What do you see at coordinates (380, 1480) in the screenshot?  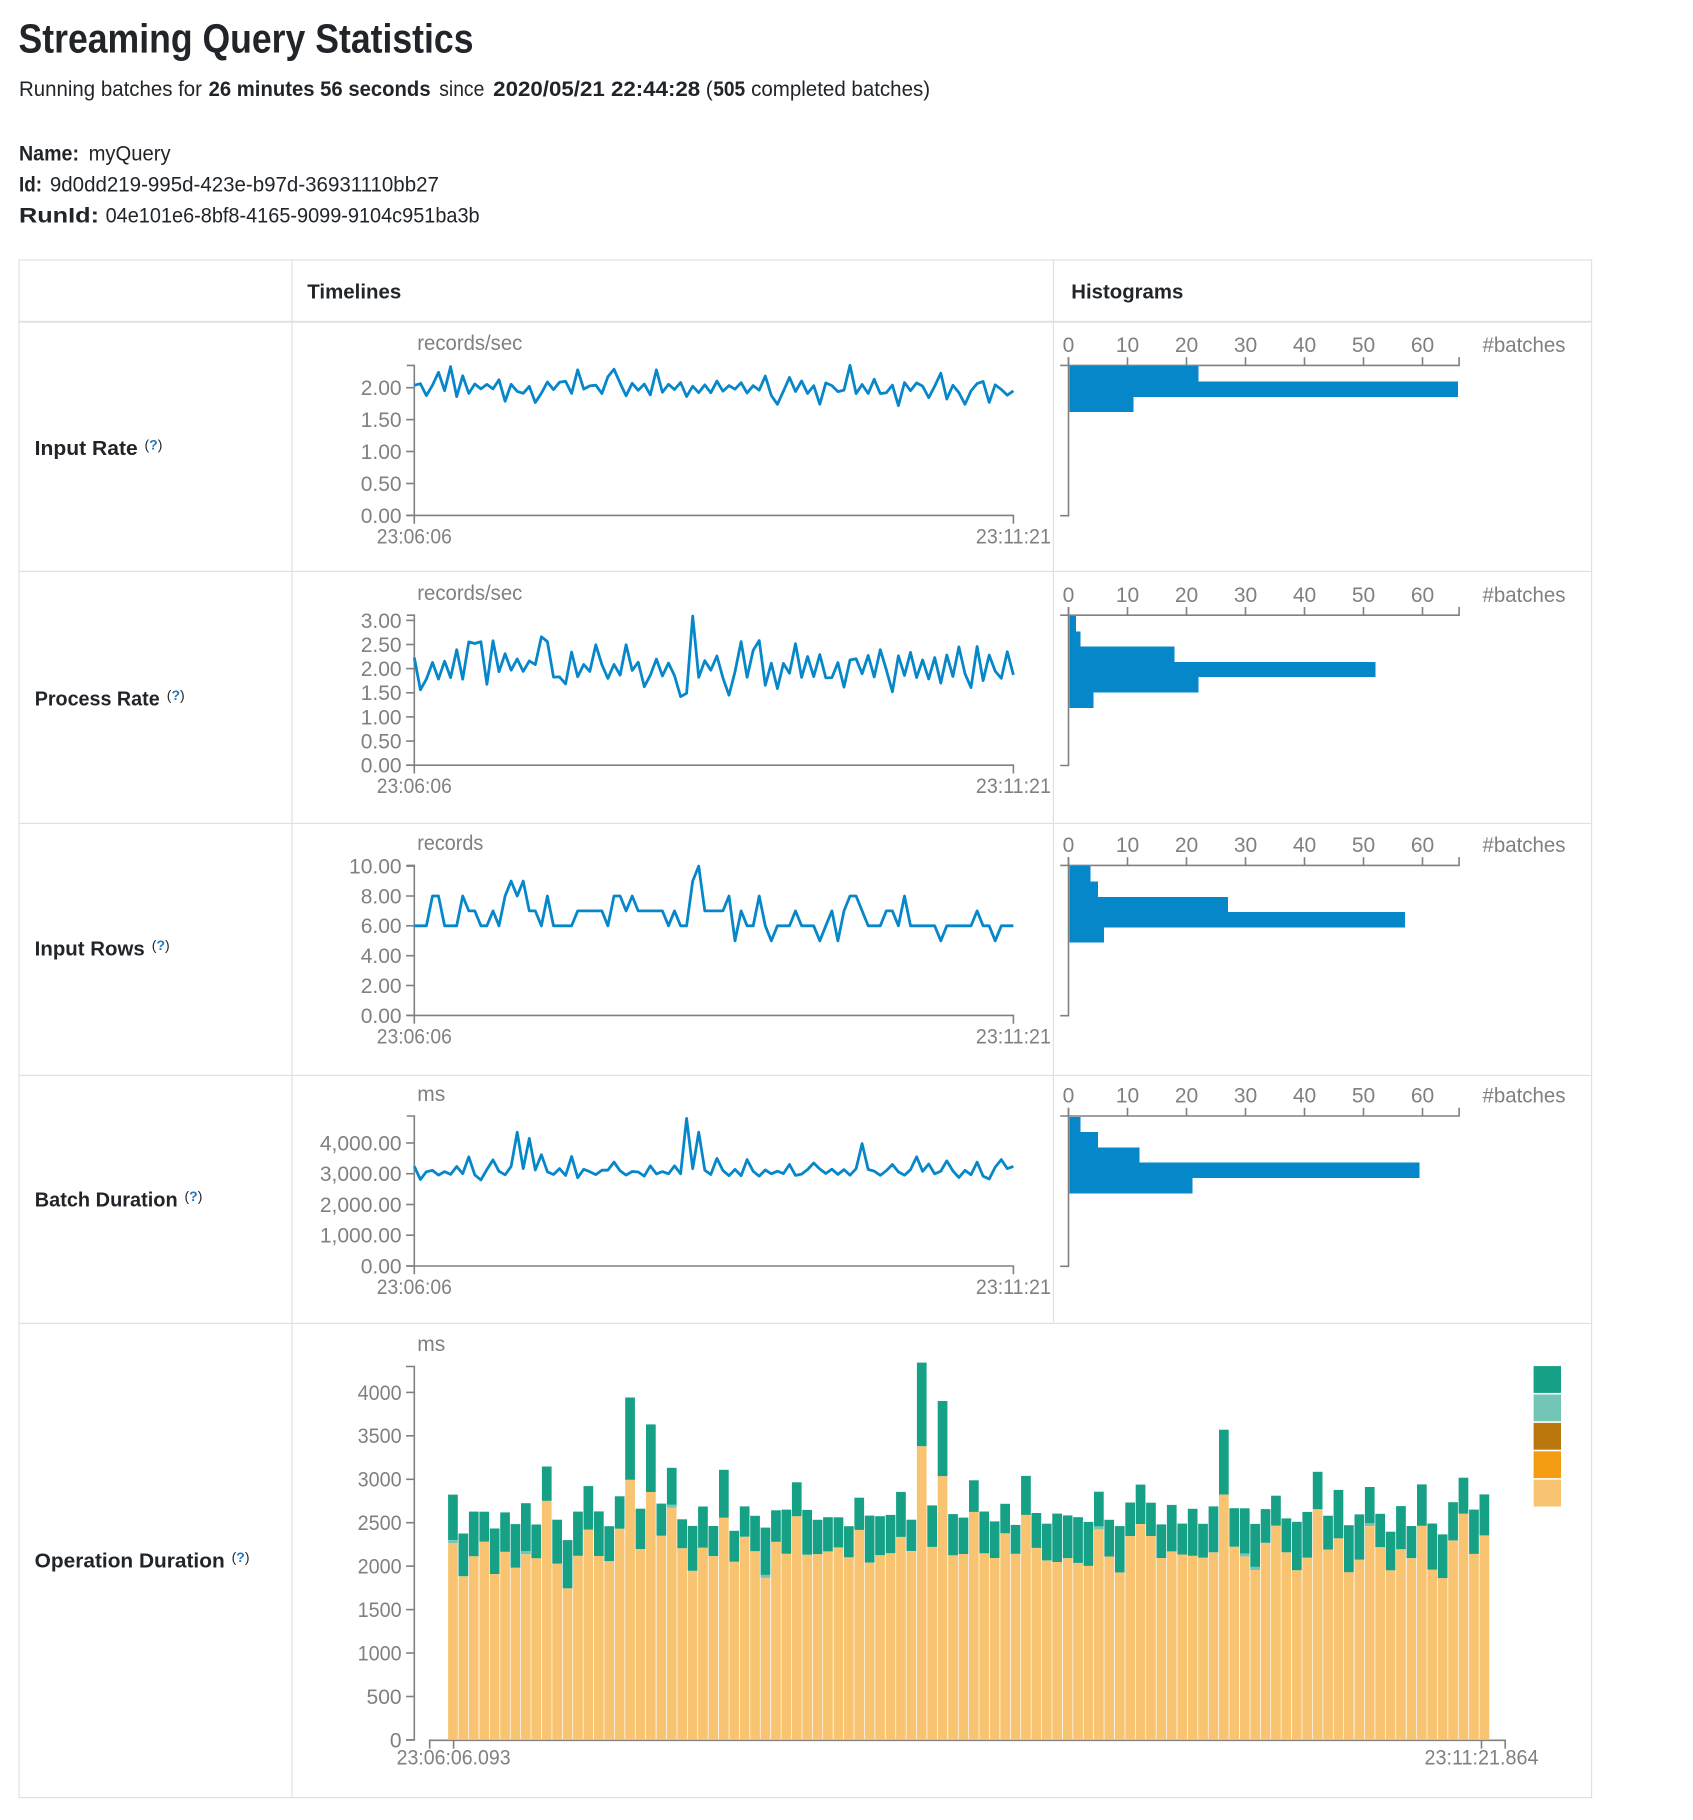 I see `svg-text: 3000` at bounding box center [380, 1480].